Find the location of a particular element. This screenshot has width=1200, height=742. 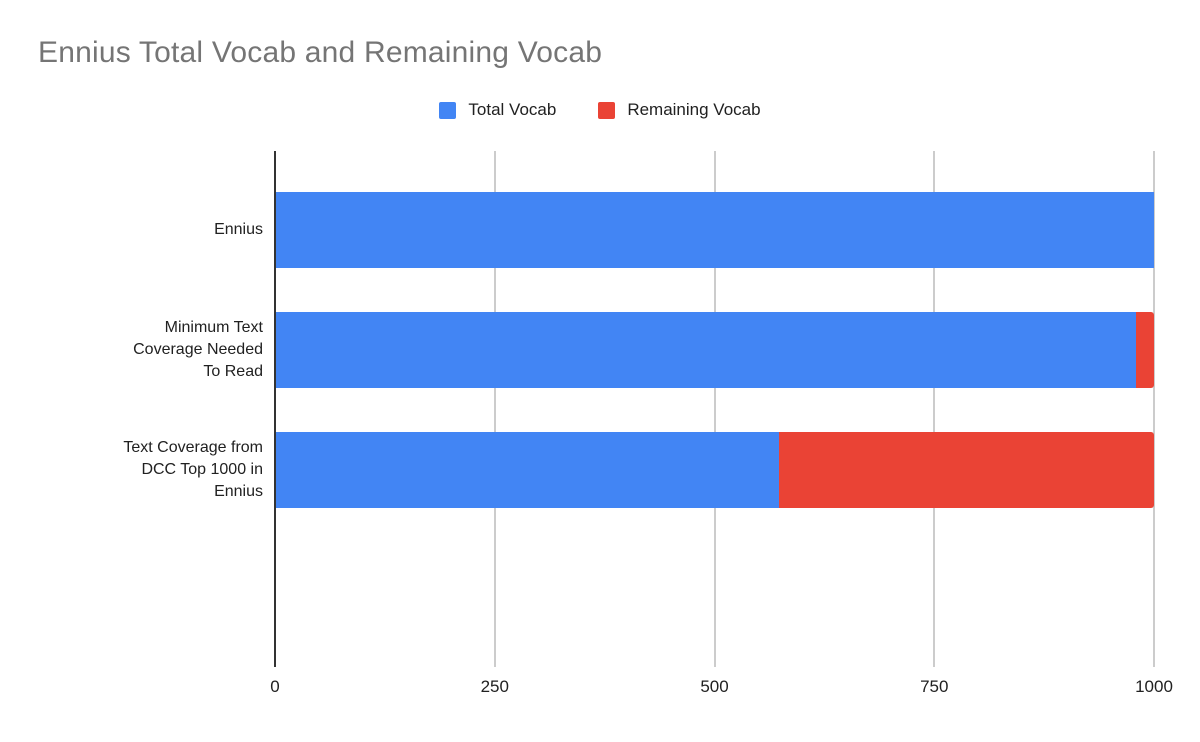

legend-item-remaining-vocab: Remaining Vocab is located at coordinates (679, 110).